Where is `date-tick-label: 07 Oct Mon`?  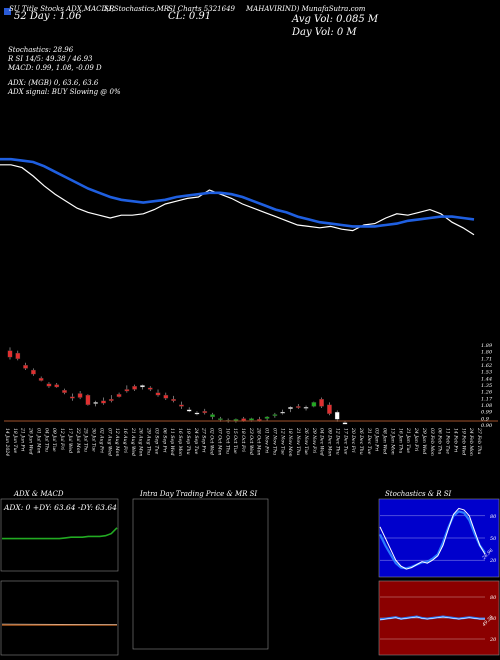
date-tick-label: 07 Oct Mon is located at coordinates (219, 441).